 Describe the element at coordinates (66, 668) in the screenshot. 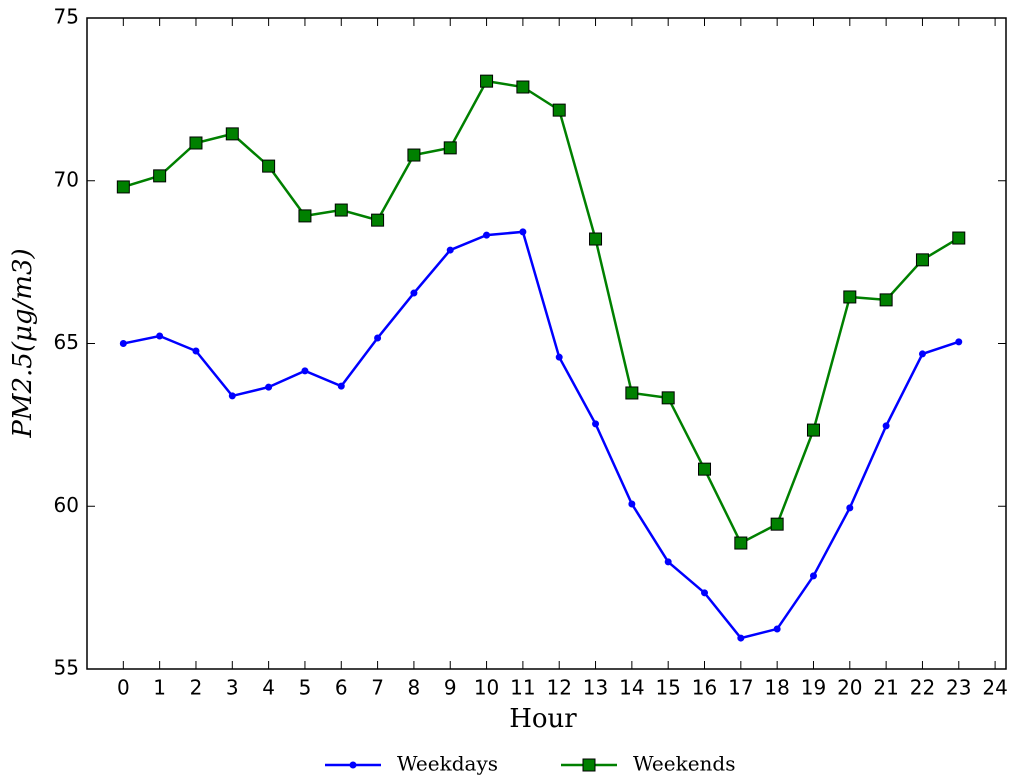

I see `y-tick-label: 55` at that location.